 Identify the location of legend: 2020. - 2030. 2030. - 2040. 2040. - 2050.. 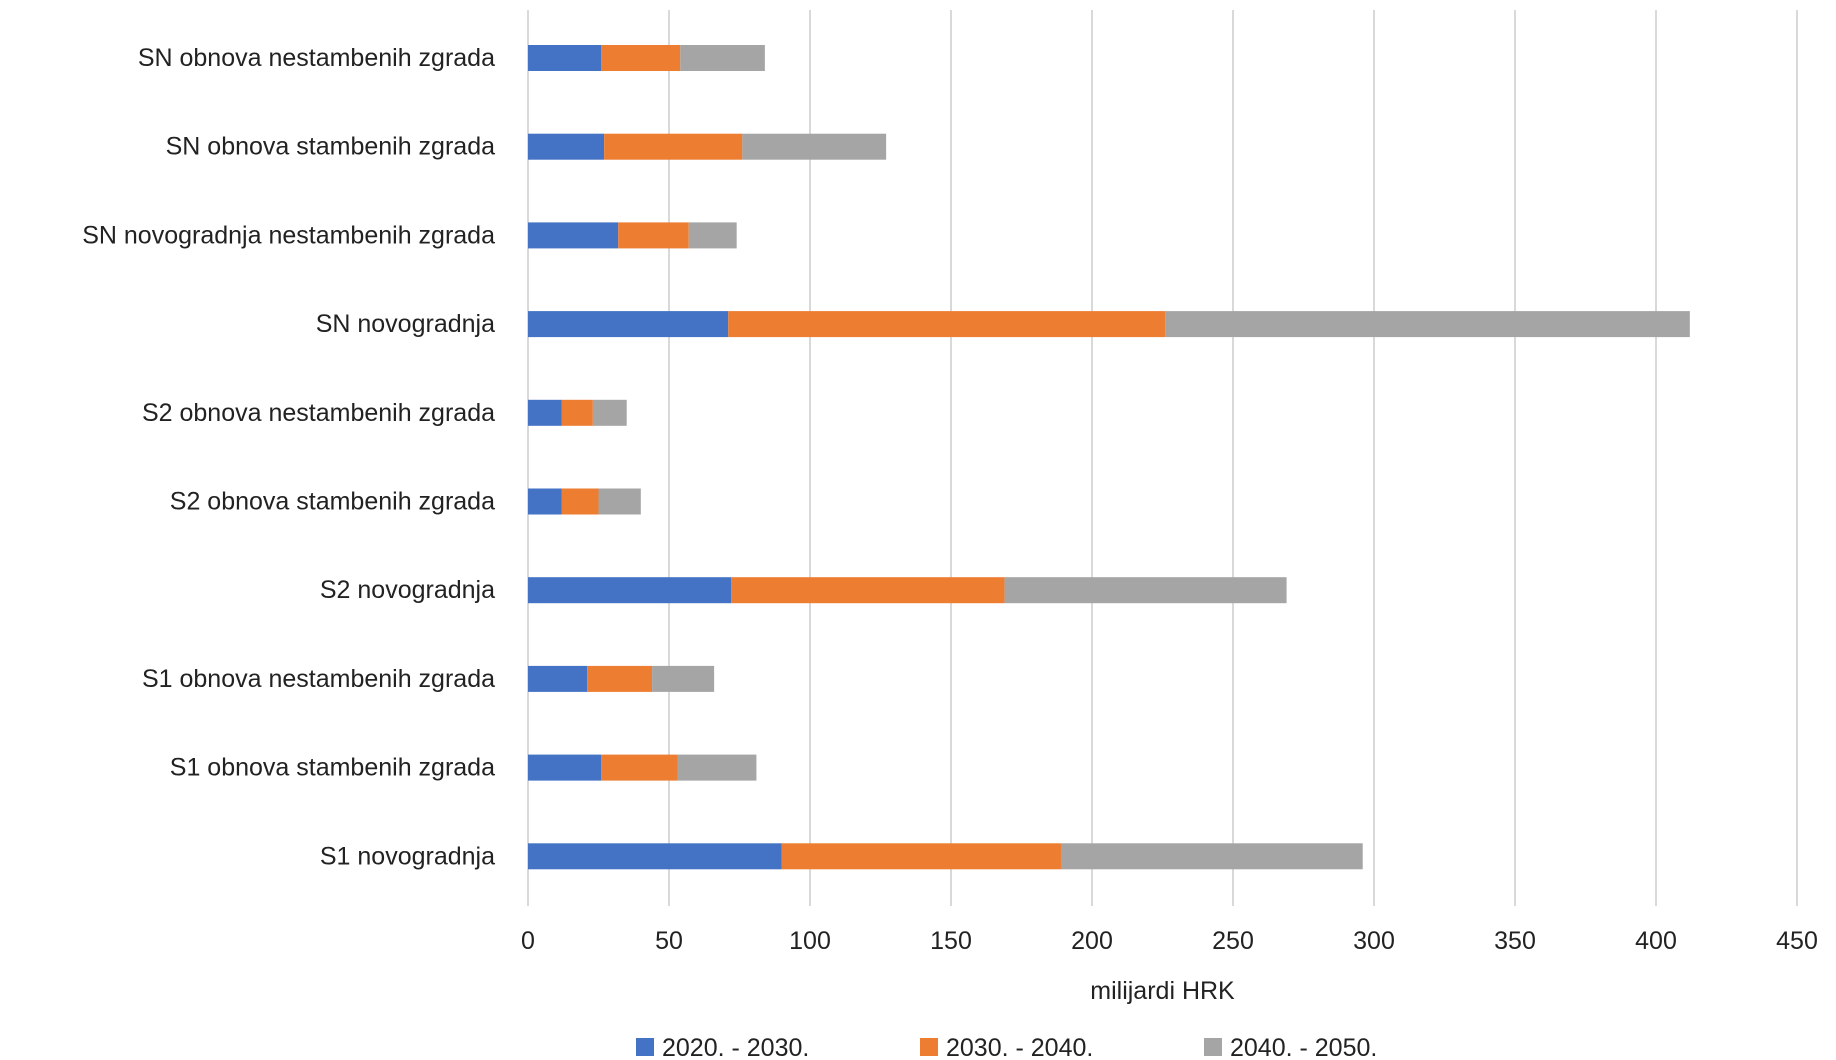
(1006, 1047).